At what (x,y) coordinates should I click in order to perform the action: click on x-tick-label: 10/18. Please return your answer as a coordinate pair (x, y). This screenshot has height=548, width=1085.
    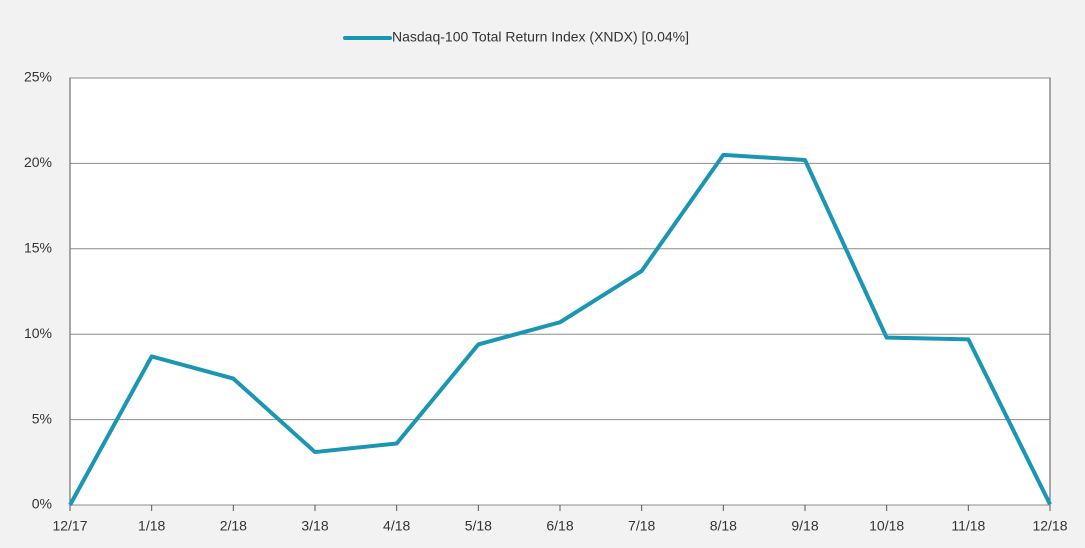
    Looking at the image, I should click on (886, 526).